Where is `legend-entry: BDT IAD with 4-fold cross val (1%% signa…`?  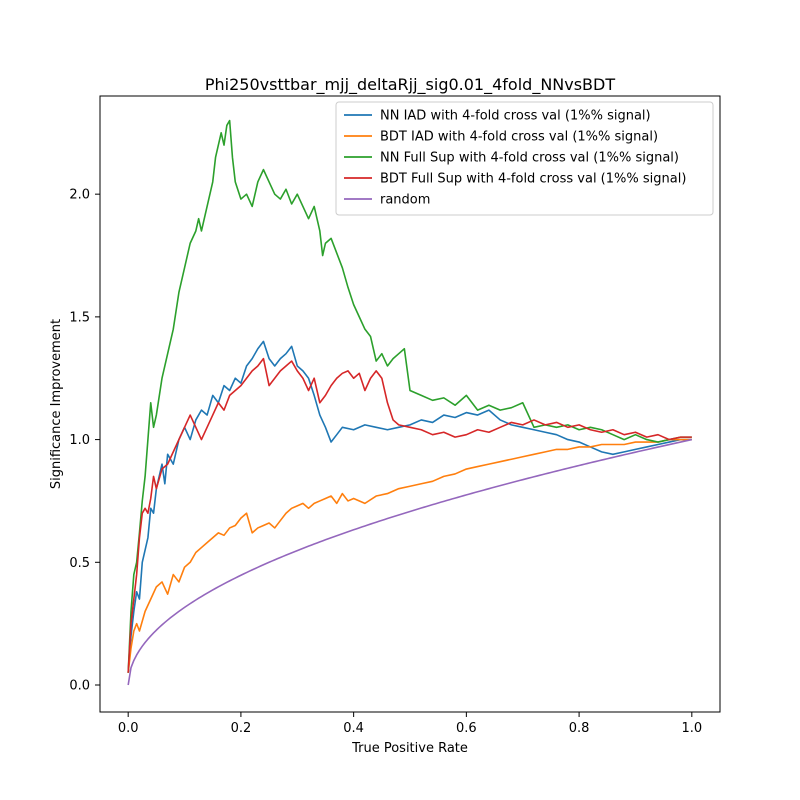
legend-entry: BDT IAD with 4-fold cross val (1%% signa… is located at coordinates (519, 137).